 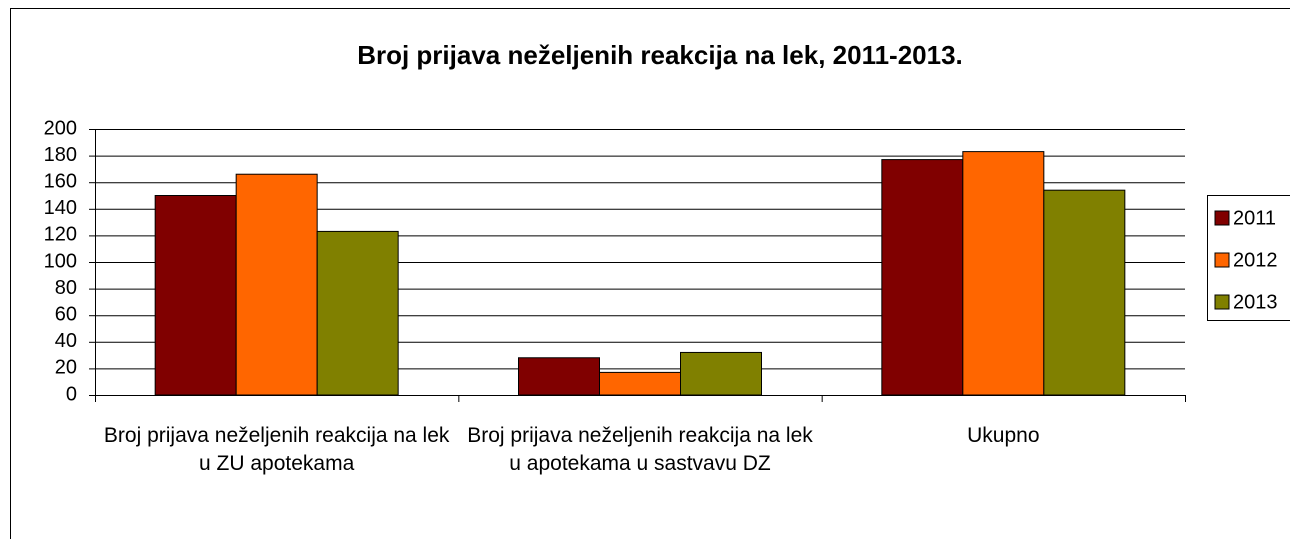 I want to click on y-tick-label: 160, so click(x=60, y=181).